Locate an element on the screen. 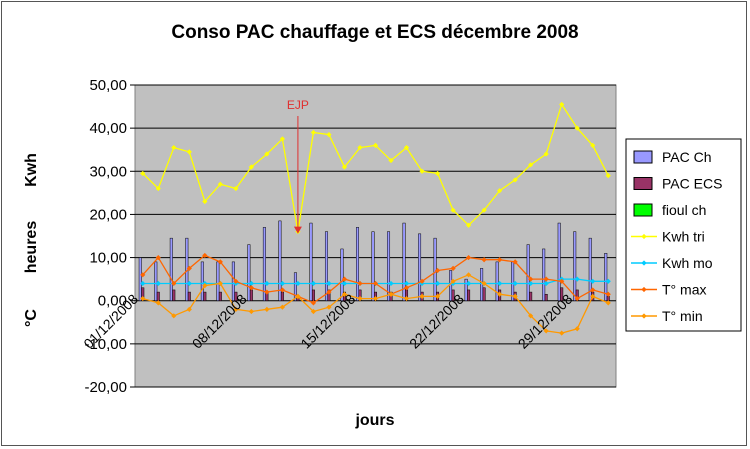 This screenshot has height=449, width=750. annotation-label: EJP is located at coordinates (298, 105).